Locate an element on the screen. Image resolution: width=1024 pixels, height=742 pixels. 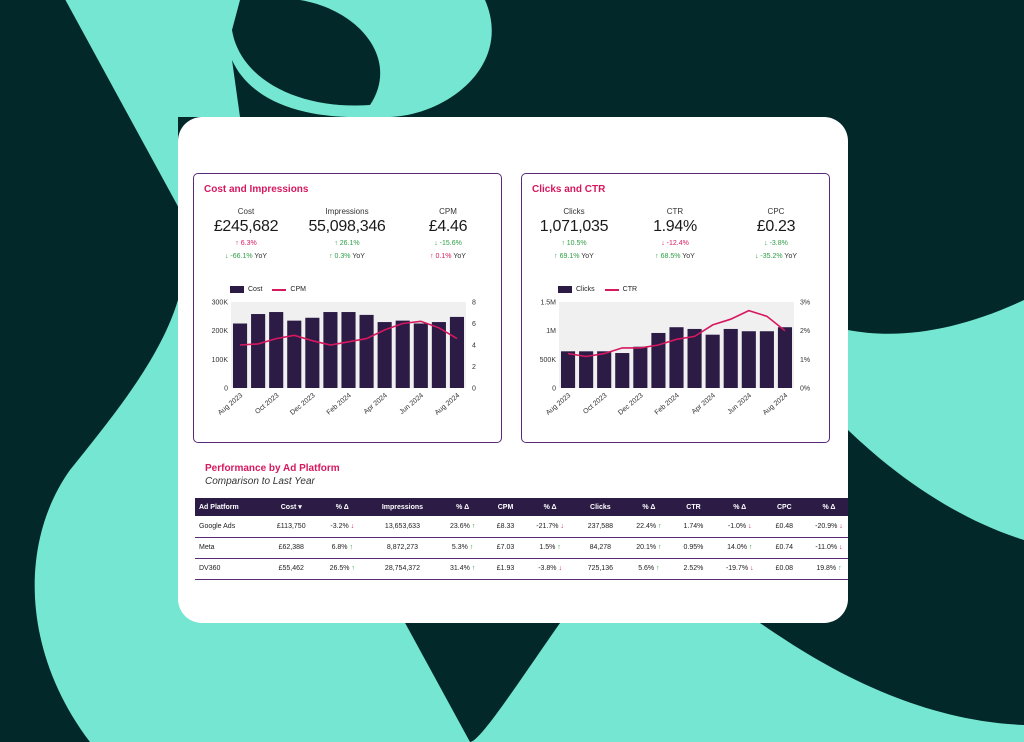
metric-cell: 13,653,633 is located at coordinates (402, 527).